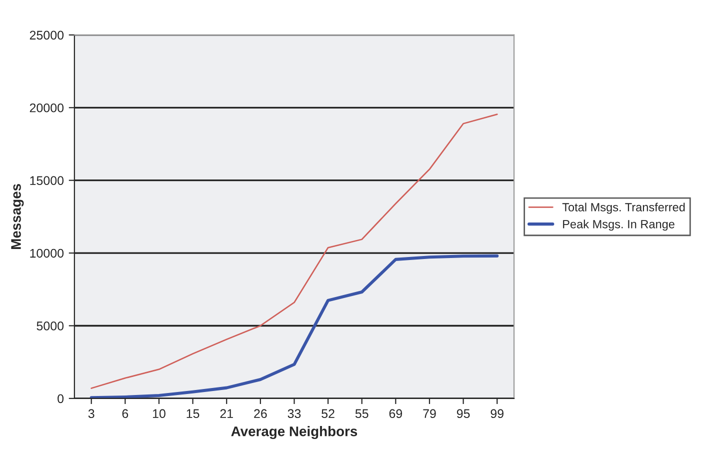 The width and height of the screenshot is (709, 466). Describe the element at coordinates (50, 326) in the screenshot. I see `y-tick-label: 5000` at that location.